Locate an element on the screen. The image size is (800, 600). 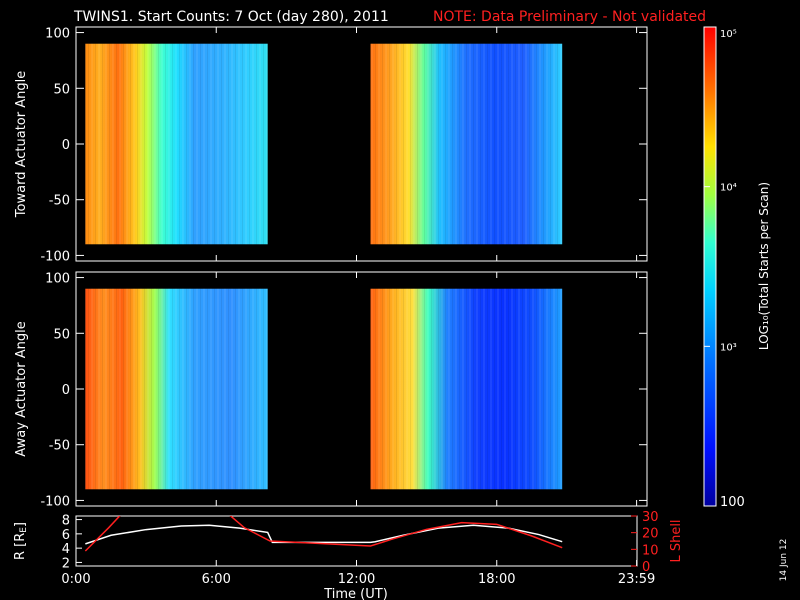
colorbar-tick-label: 100 is located at coordinates (732, 502).